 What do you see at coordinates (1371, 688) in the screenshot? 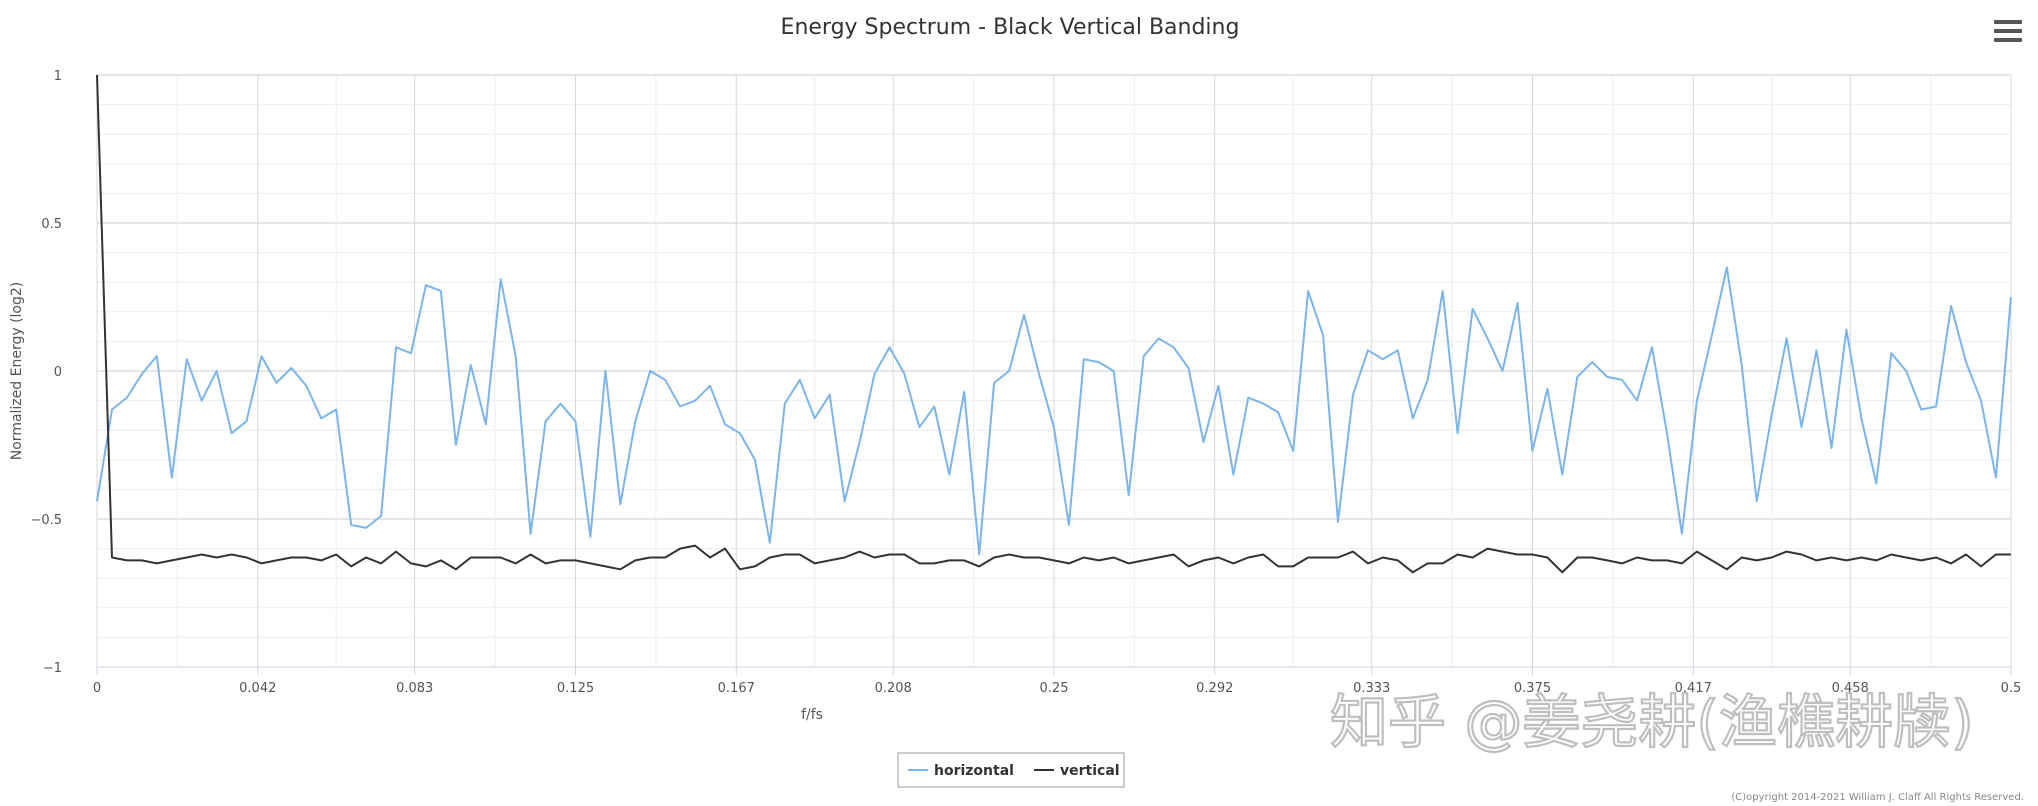
I see `x-tick-label: 0.333` at bounding box center [1371, 688].